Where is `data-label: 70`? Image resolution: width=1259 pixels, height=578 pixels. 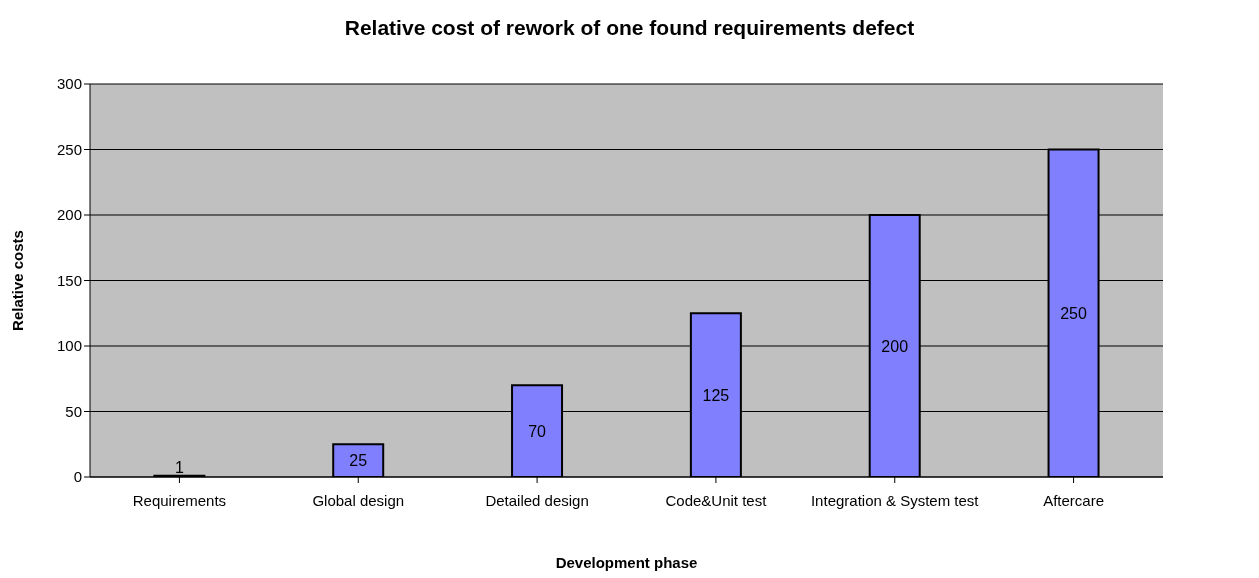
data-label: 70 is located at coordinates (537, 431).